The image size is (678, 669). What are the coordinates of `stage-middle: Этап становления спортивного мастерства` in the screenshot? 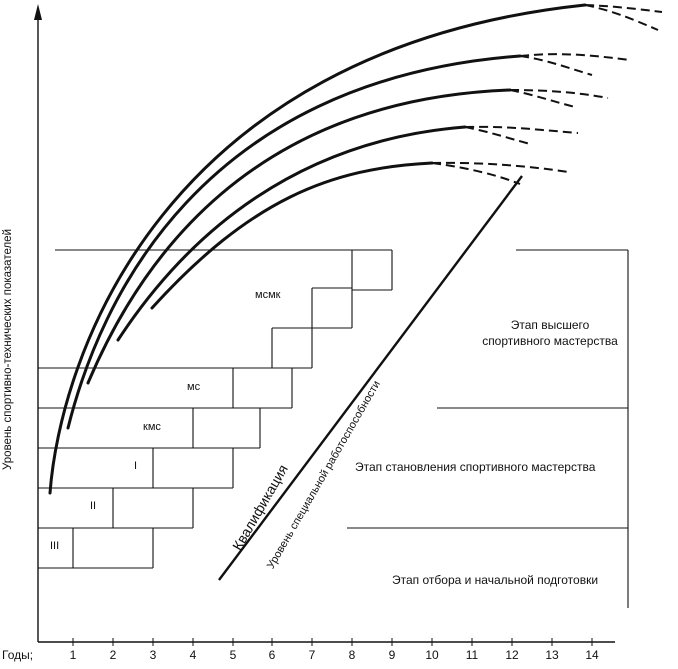 It's located at (475, 467).